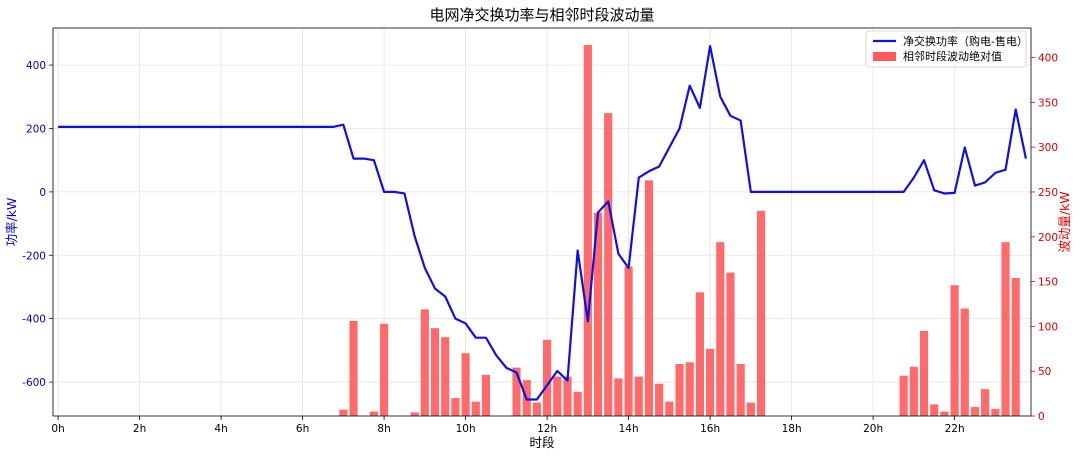 The image size is (1080, 457). What do you see at coordinates (1064, 221) in the screenshot?
I see `y-right-axis-label: 波动量/kW` at bounding box center [1064, 221].